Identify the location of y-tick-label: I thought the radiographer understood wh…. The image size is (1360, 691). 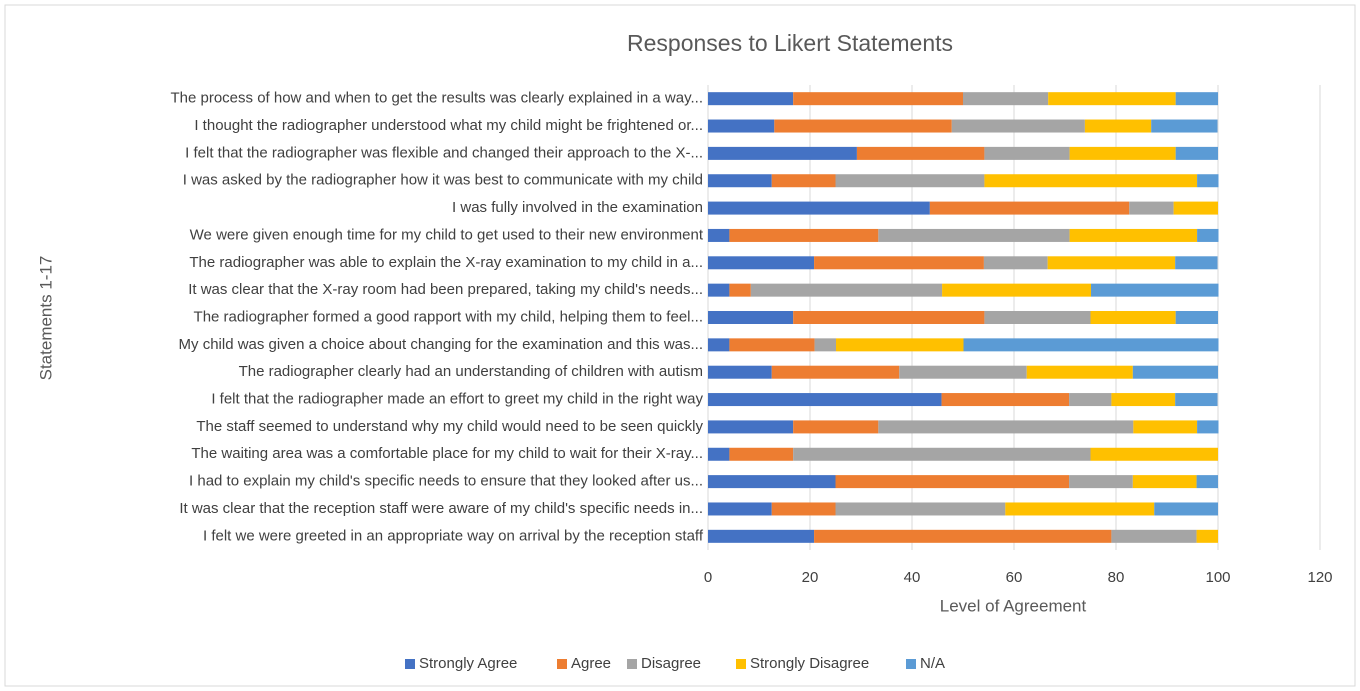
(448, 125).